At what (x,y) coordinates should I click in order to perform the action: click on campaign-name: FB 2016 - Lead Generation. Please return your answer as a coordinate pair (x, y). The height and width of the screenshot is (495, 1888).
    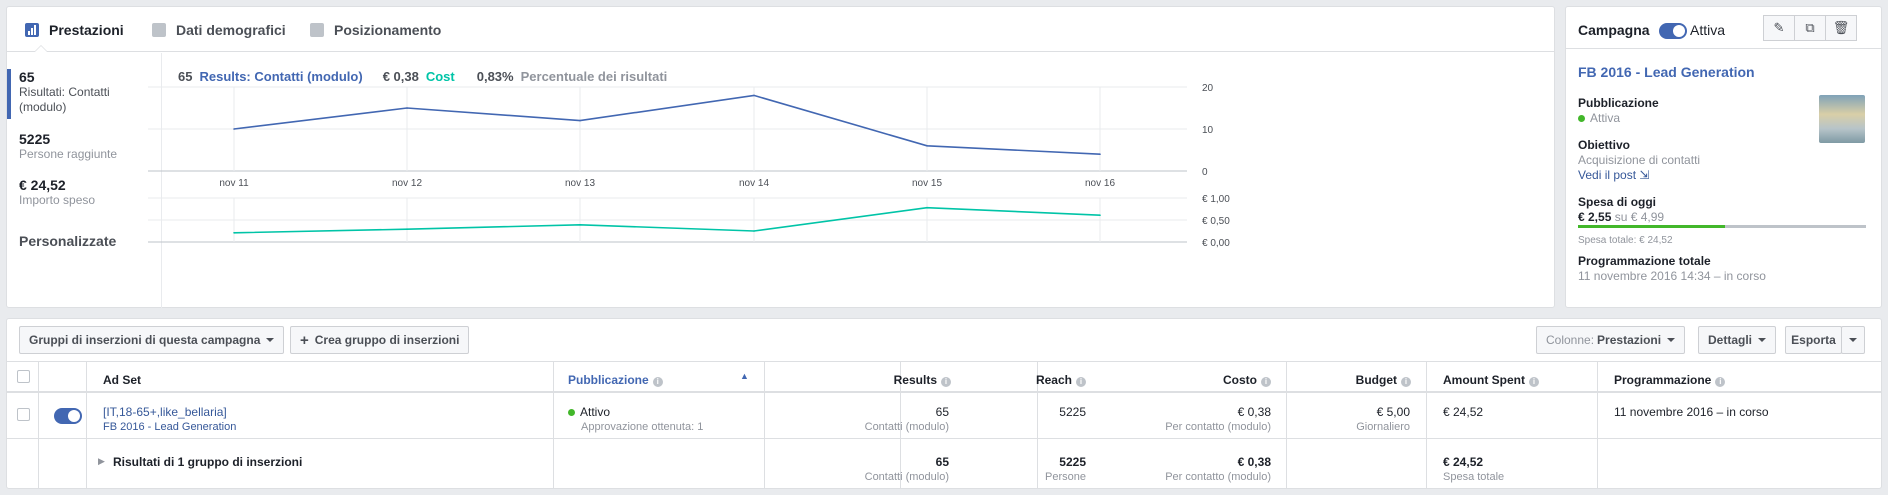
    Looking at the image, I should click on (1666, 72).